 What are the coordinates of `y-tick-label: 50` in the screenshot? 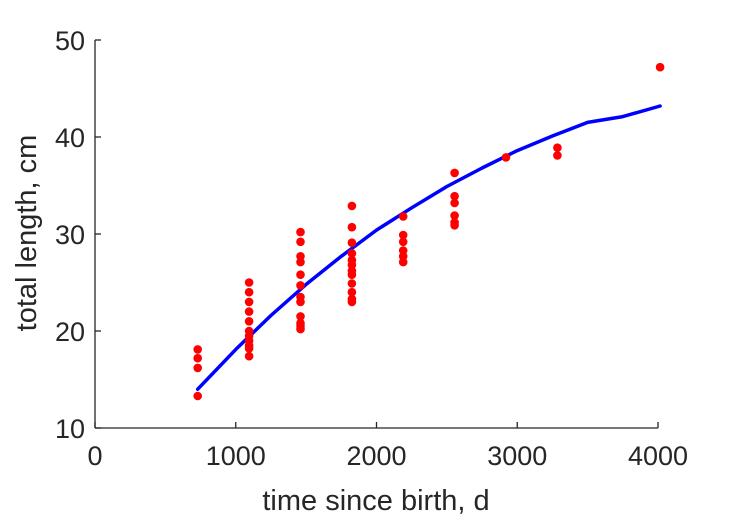 It's located at (70, 41).